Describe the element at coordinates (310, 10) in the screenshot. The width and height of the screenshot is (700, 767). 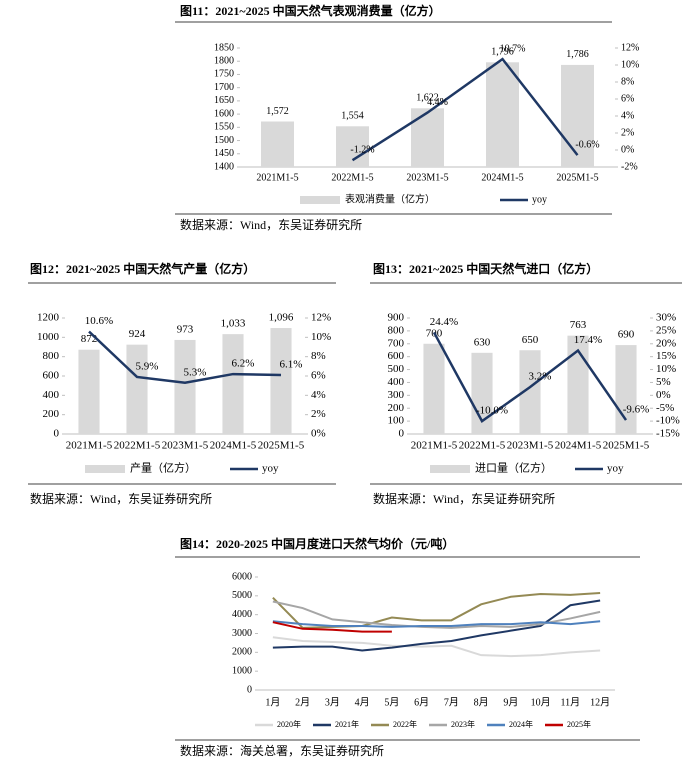
I see `chart-title: 图11：2021~2025 中国天然气表观消费量（亿方）` at that location.